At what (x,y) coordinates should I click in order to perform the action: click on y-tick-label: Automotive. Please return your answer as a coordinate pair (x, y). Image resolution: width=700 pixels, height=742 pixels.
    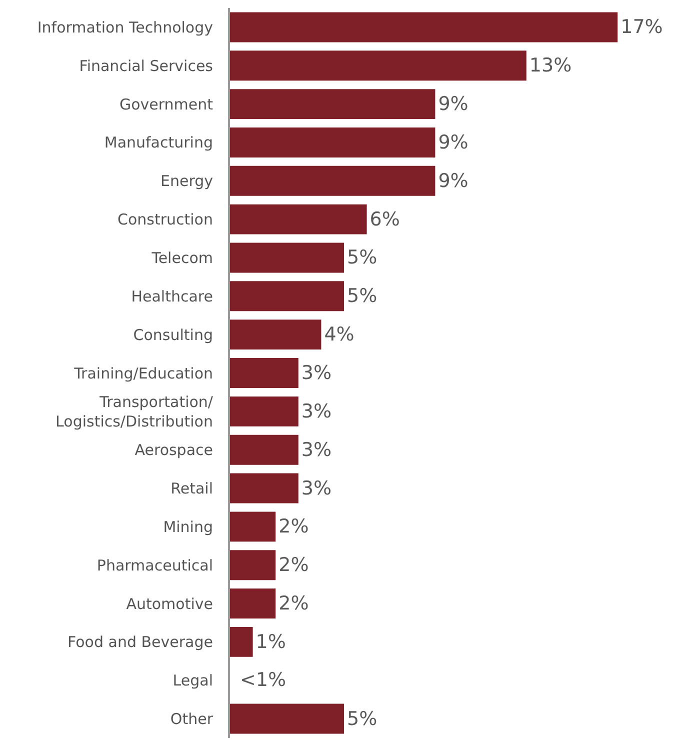
    Looking at the image, I should click on (169, 603).